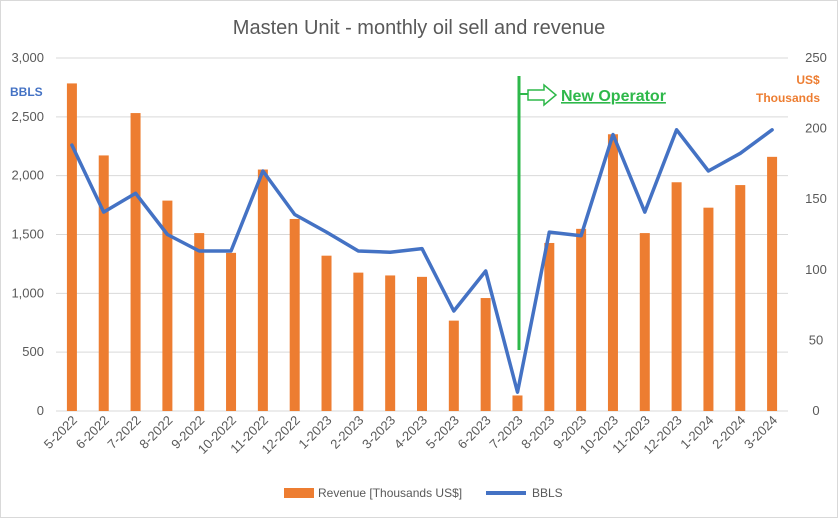  I want to click on right-arrow-icon, so click(542, 95).